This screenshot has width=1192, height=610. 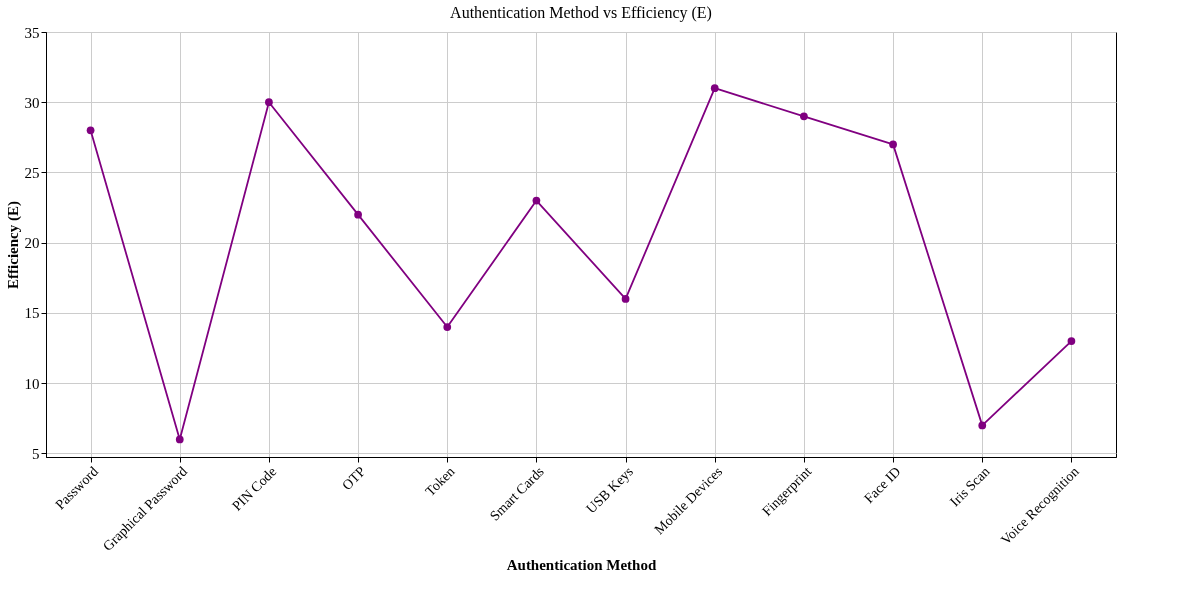 What do you see at coordinates (32, 173) in the screenshot?
I see `y-tick-label: 25` at bounding box center [32, 173].